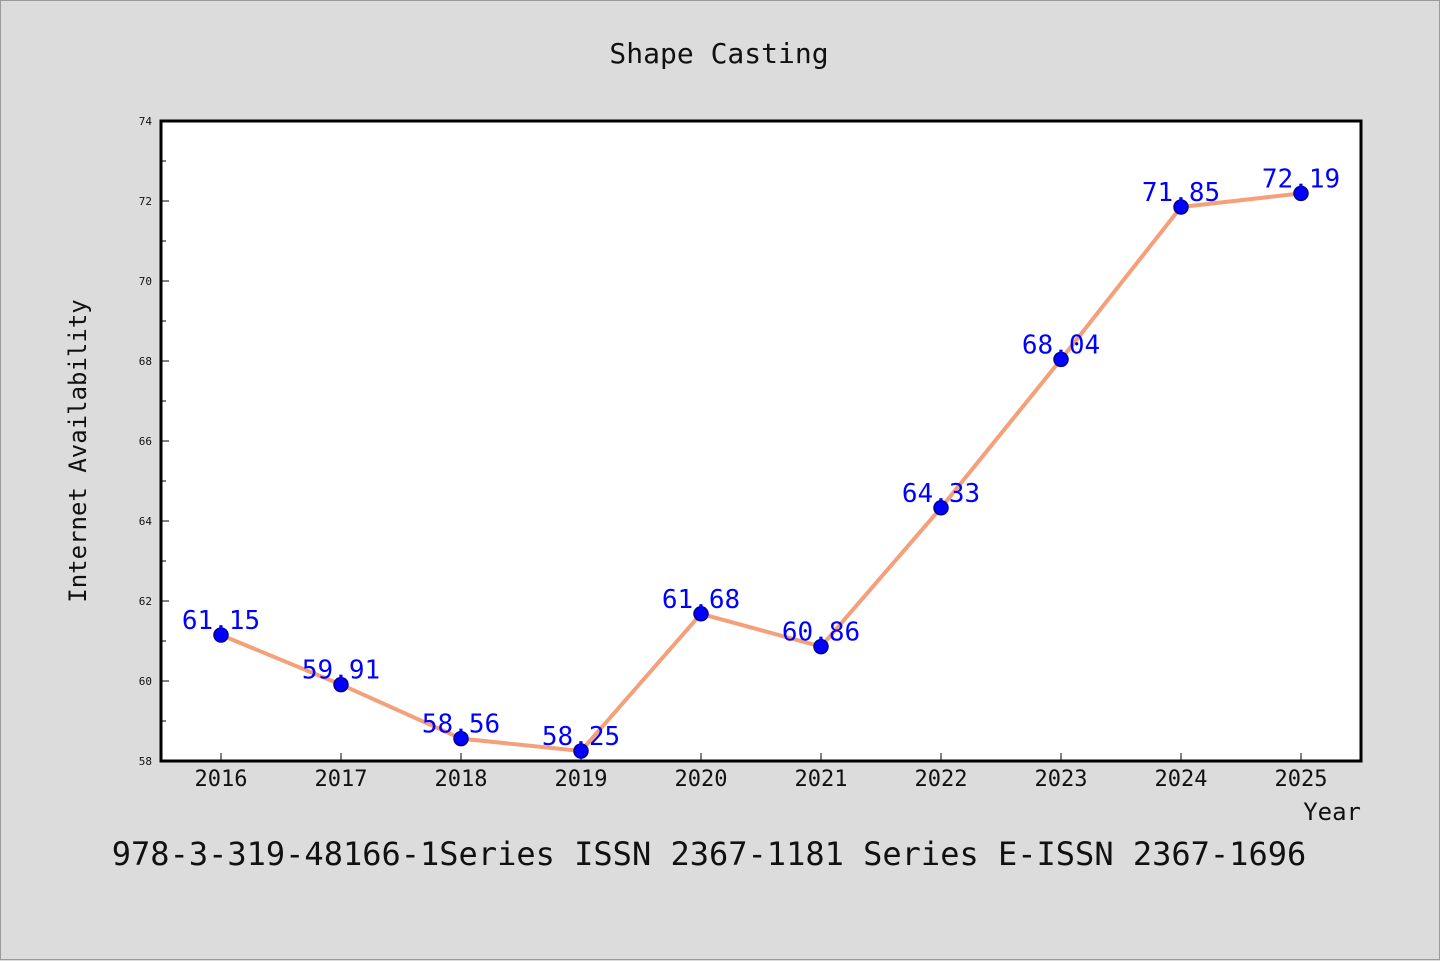 This screenshot has height=961, width=1440. What do you see at coordinates (701, 779) in the screenshot?
I see `x-tick-label-2020: 2020` at bounding box center [701, 779].